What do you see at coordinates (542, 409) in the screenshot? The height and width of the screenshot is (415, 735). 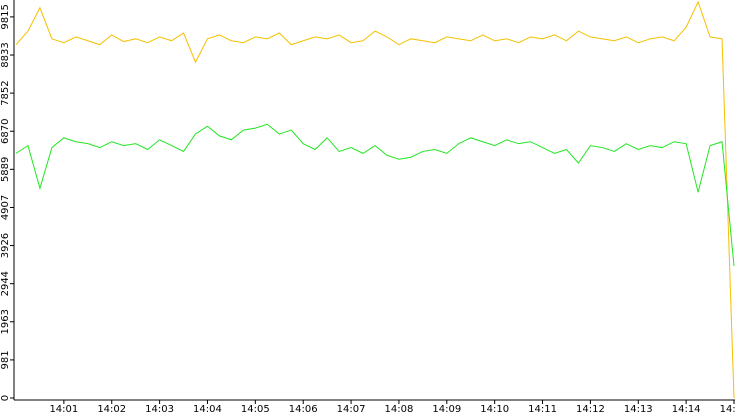 I see `x-tick-label: 14:11` at bounding box center [542, 409].